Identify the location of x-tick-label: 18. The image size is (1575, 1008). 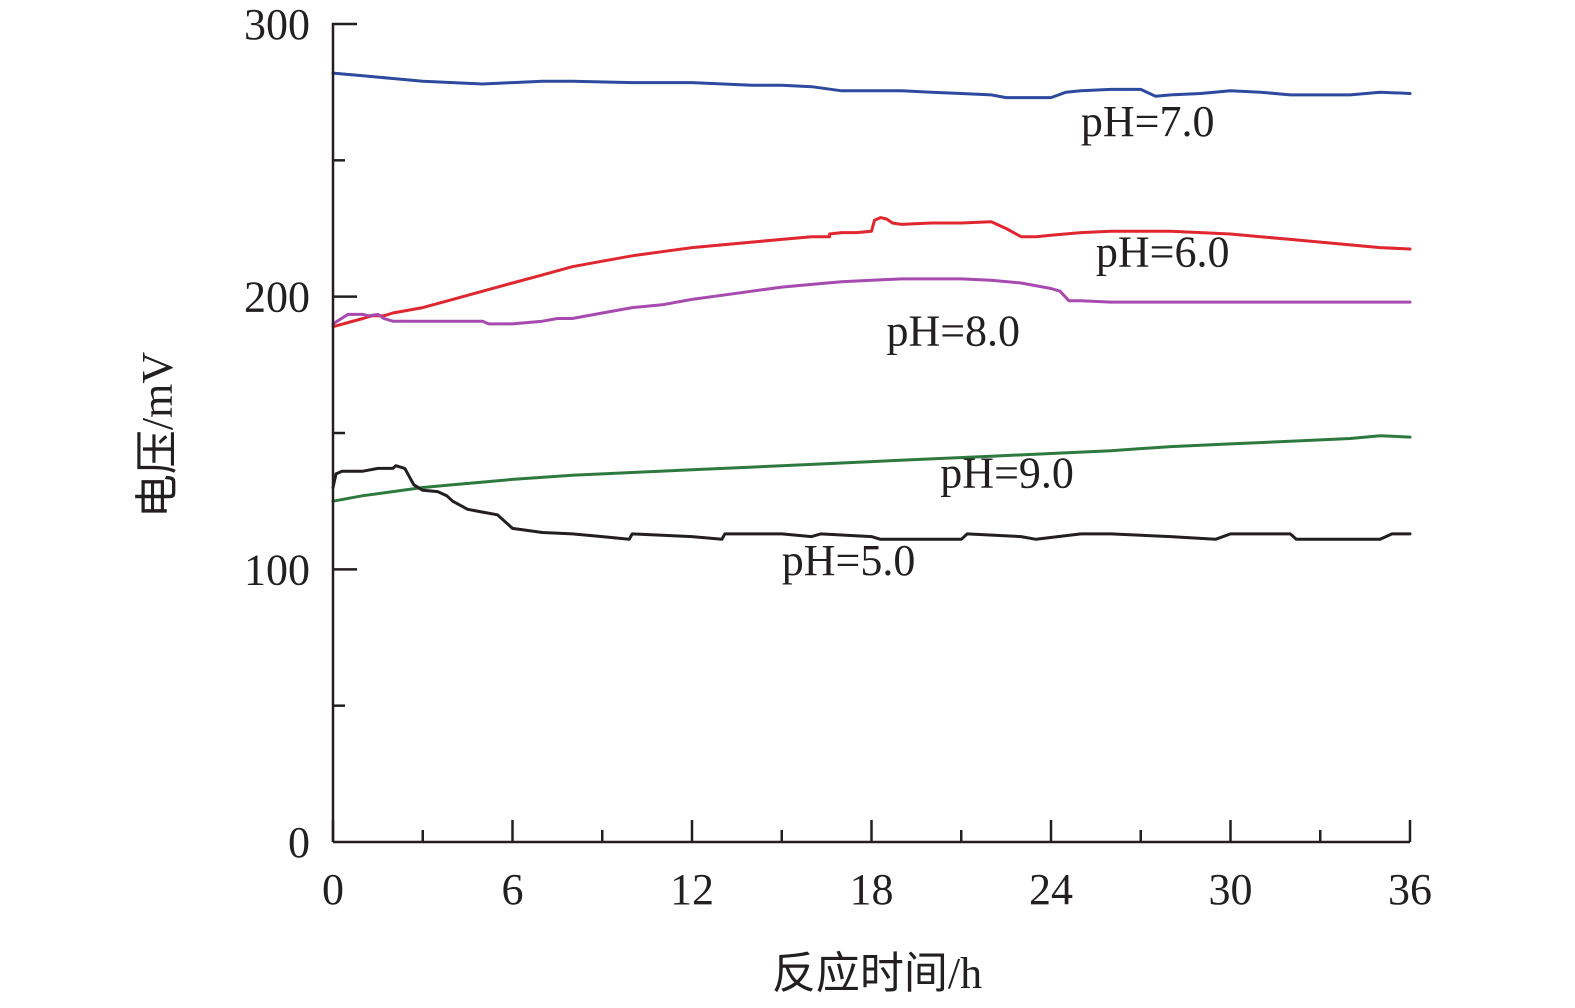
(872, 889).